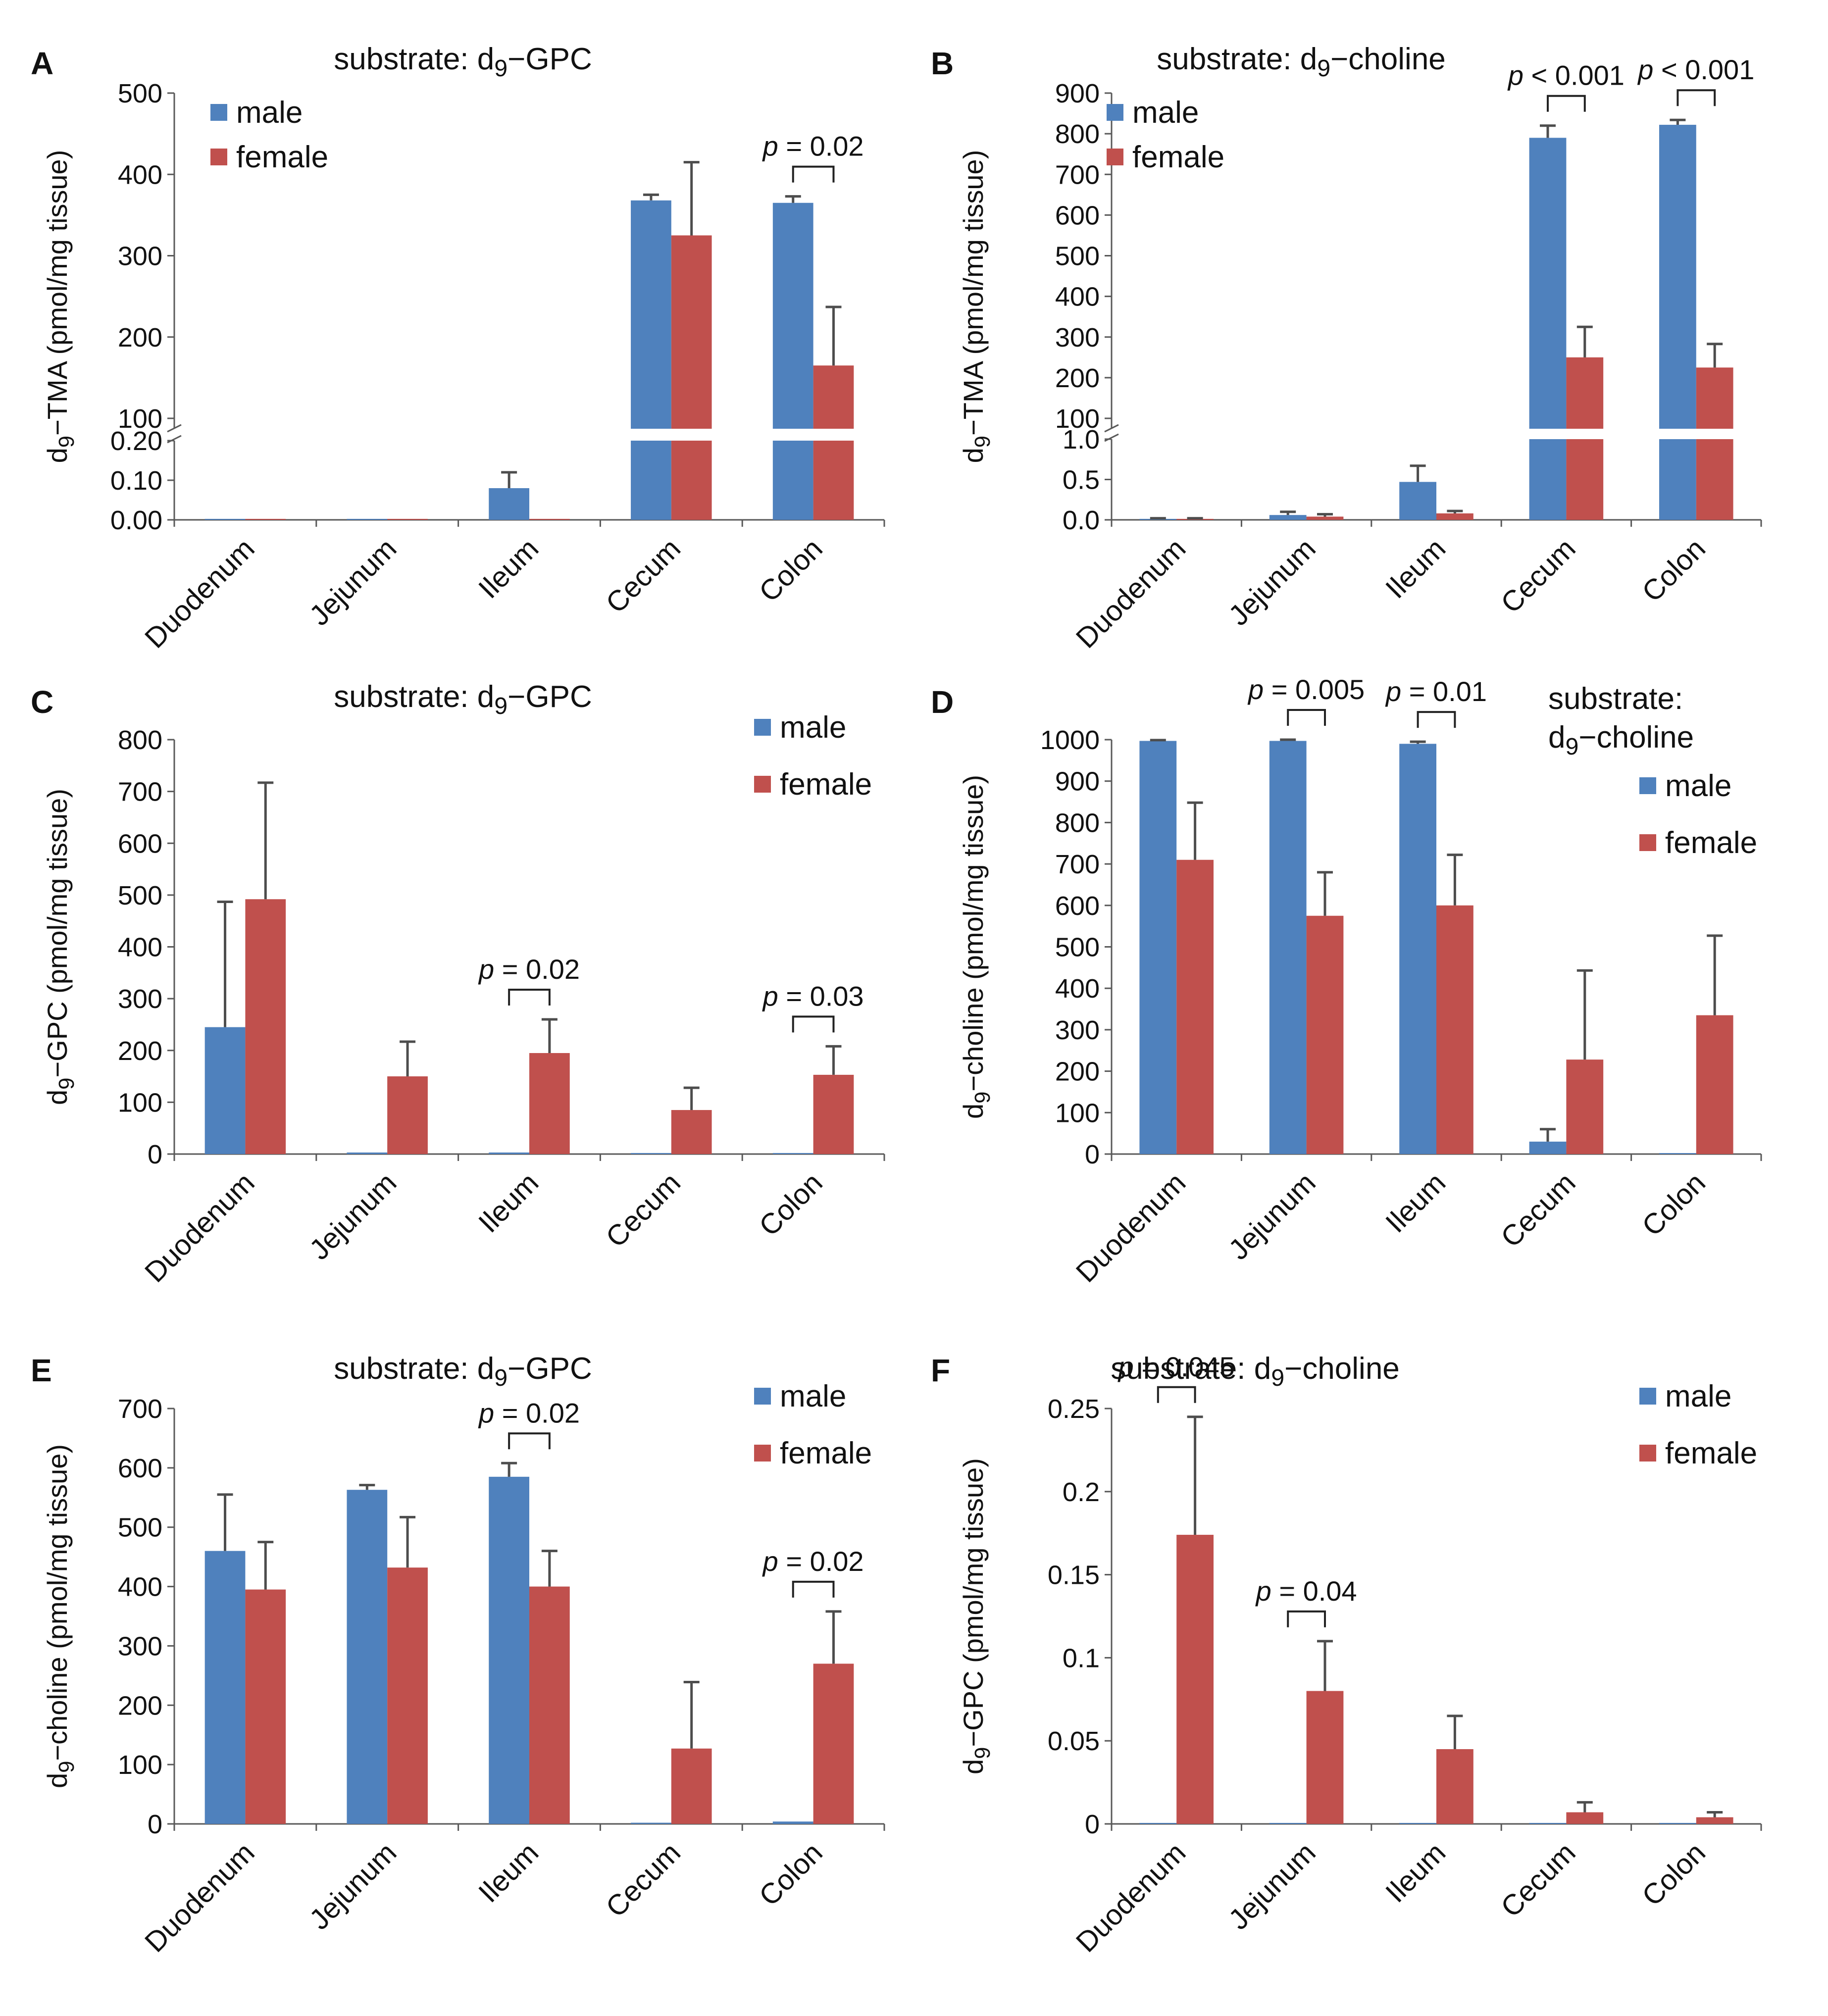 This screenshot has width=1828, height=2016. I want to click on p-value-label: p = 0.045, so click(1176, 1366).